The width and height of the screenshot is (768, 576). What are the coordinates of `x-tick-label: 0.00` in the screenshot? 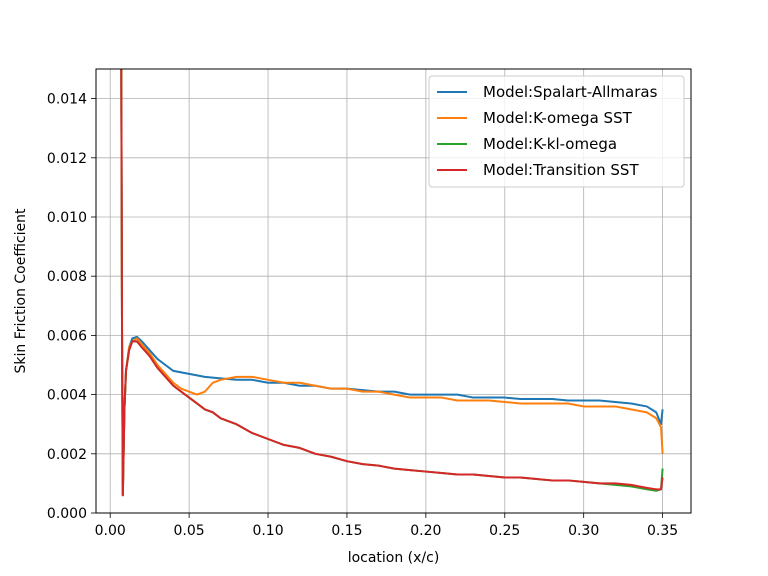 It's located at (110, 531).